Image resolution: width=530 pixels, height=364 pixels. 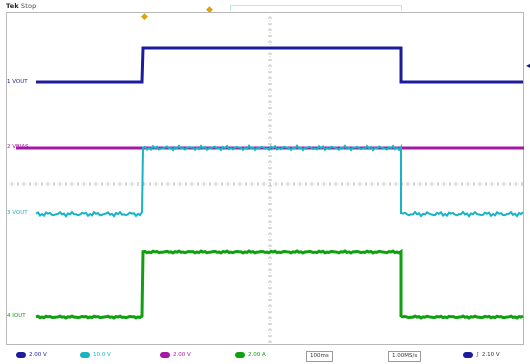 I want to click on ch2-scale-readout: 10.0 V, so click(x=95, y=355).